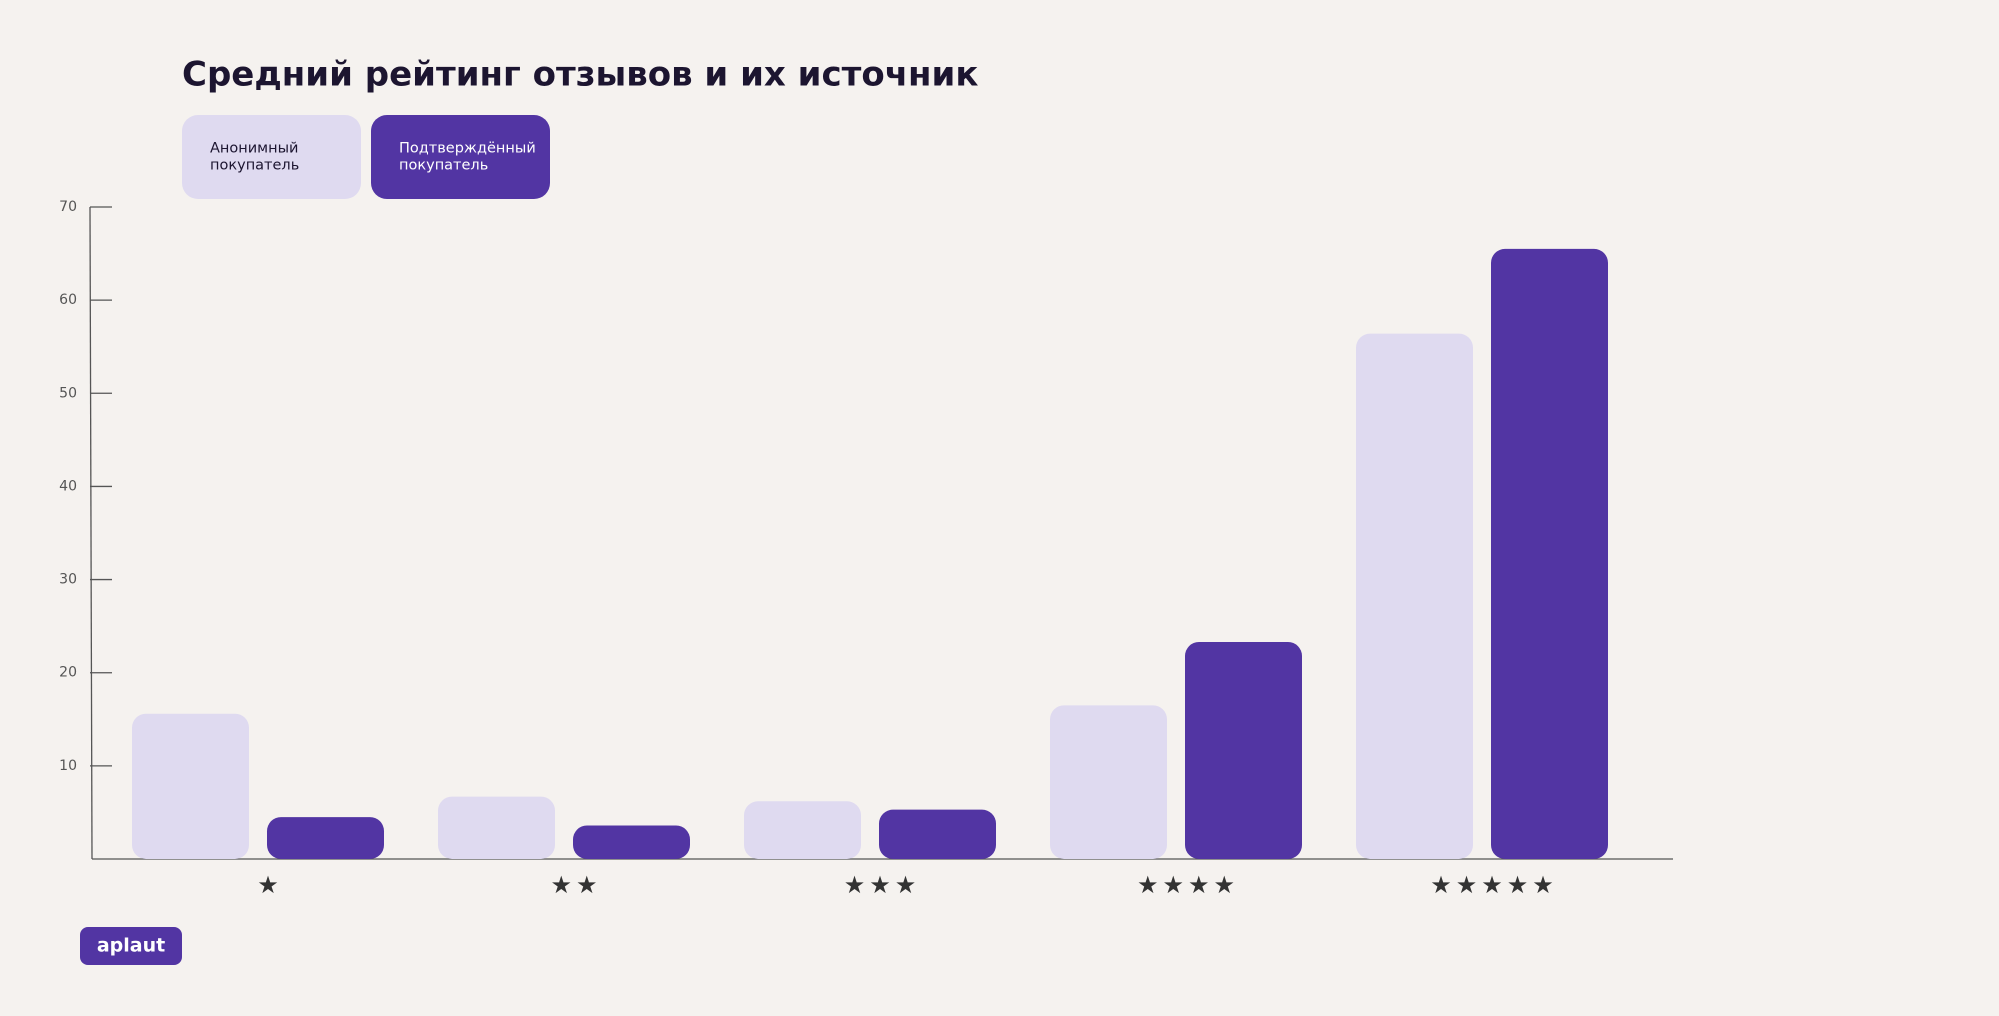 This screenshot has width=1999, height=1016. What do you see at coordinates (91, 533) in the screenshot?
I see `y-axis` at bounding box center [91, 533].